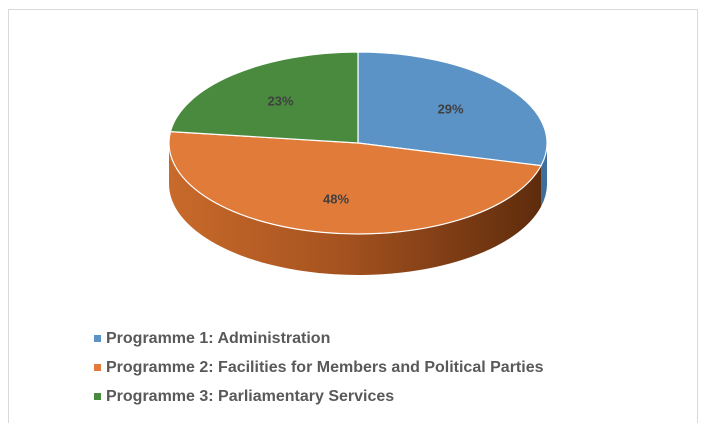 Image resolution: width=701 pixels, height=423 pixels. Describe the element at coordinates (280, 101) in the screenshot. I see `data-label-programme-3: 23%` at that location.